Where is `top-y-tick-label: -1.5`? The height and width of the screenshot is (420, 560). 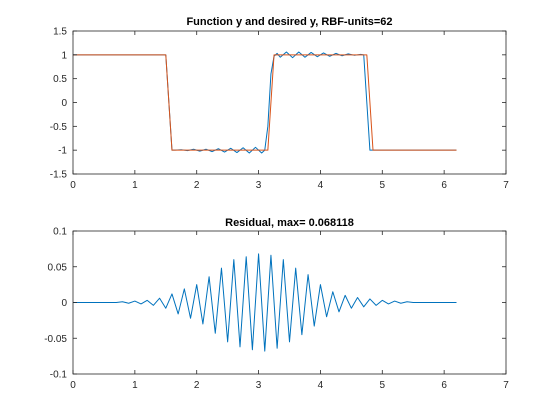 top-y-tick-label: -1.5 is located at coordinates (59, 175).